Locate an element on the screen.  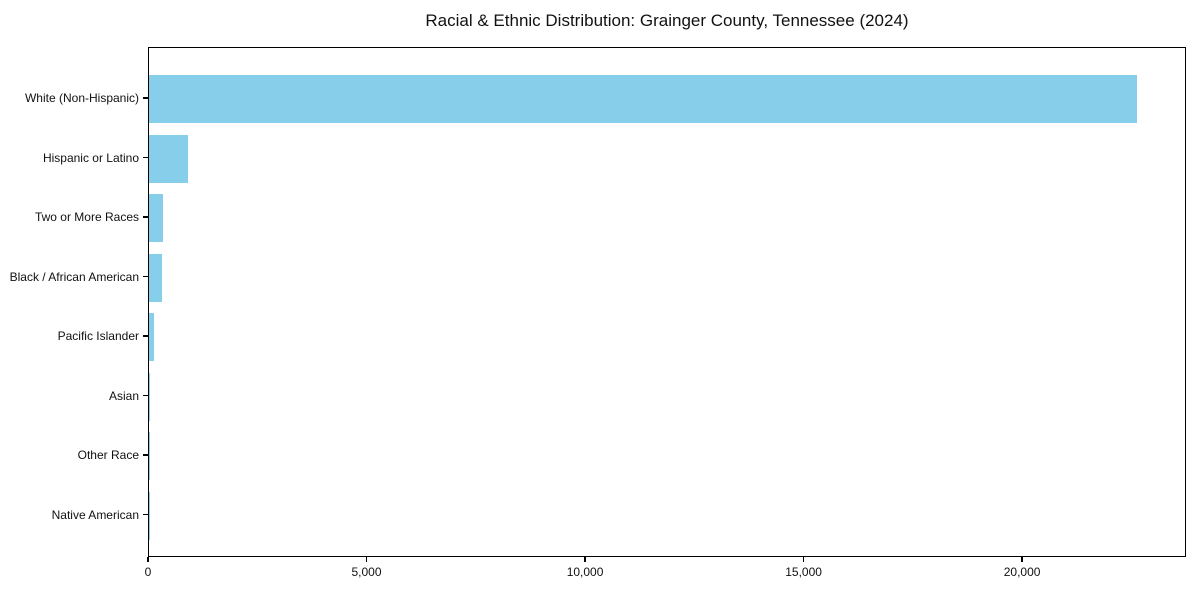
y-axis-label: Native American is located at coordinates (95, 514).